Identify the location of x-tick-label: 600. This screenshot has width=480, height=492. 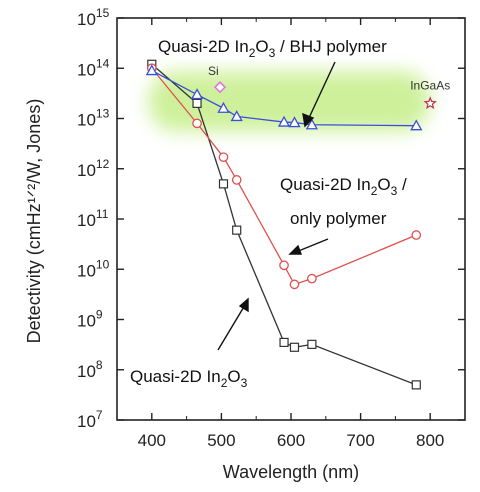
(291, 440).